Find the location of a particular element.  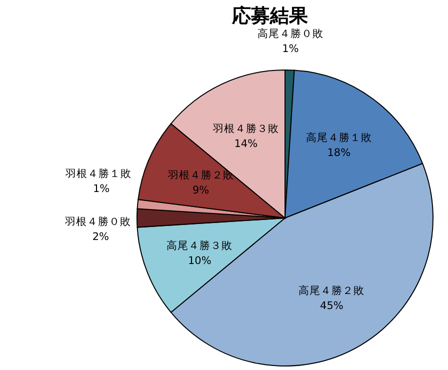

data-label: 9% is located at coordinates (201, 190).